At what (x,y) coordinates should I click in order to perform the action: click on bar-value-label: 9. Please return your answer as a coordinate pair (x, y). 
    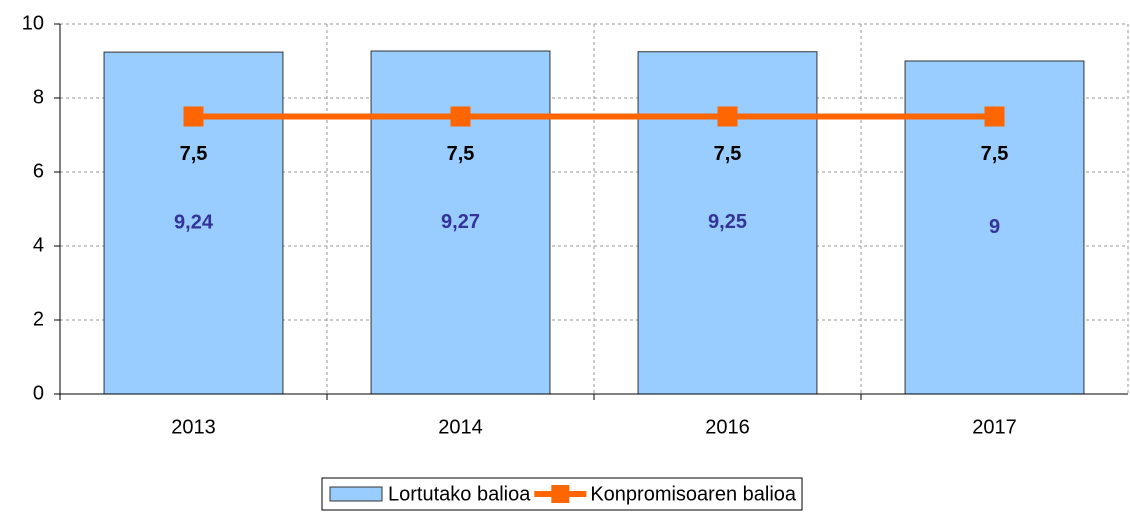
    Looking at the image, I should click on (994, 227).